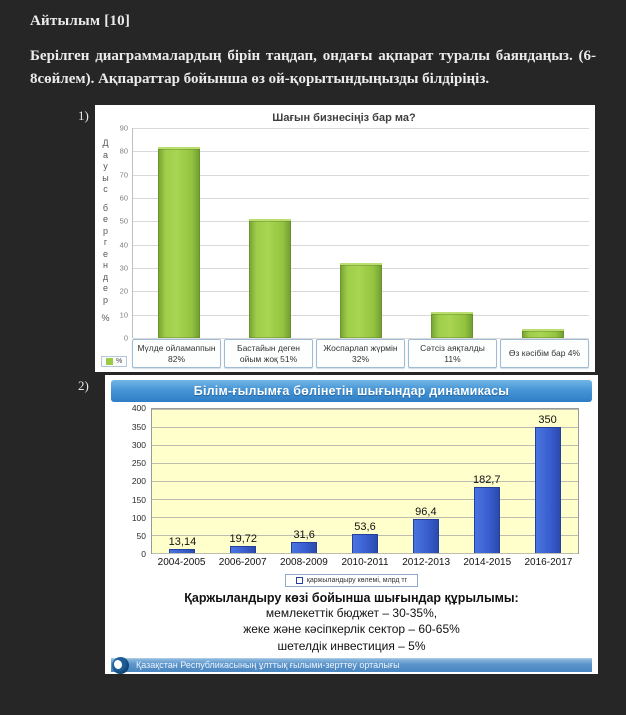 Image resolution: width=626 pixels, height=715 pixels. Describe the element at coordinates (123, 175) in the screenshot. I see `y-tick-label: 70` at that location.